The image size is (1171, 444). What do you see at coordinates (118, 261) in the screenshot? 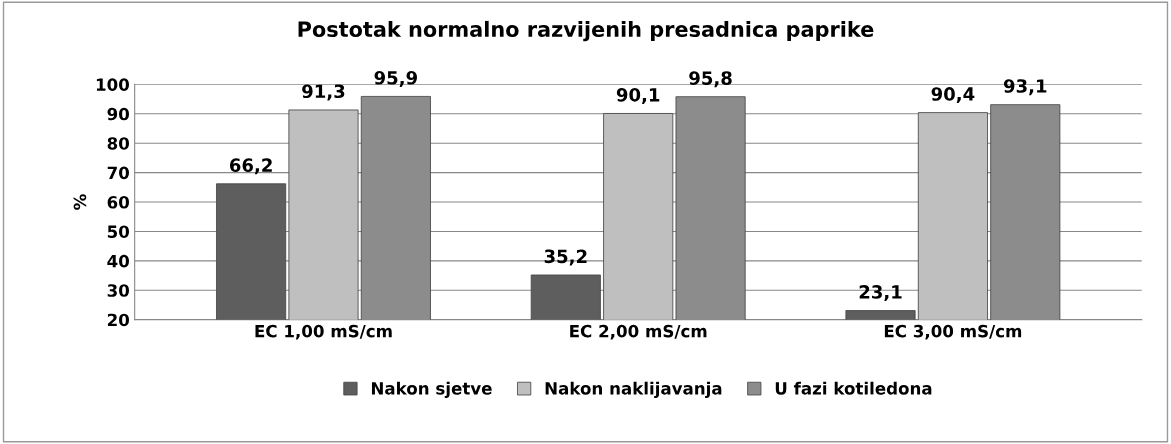
I see `y-tick-label: 40` at bounding box center [118, 261].